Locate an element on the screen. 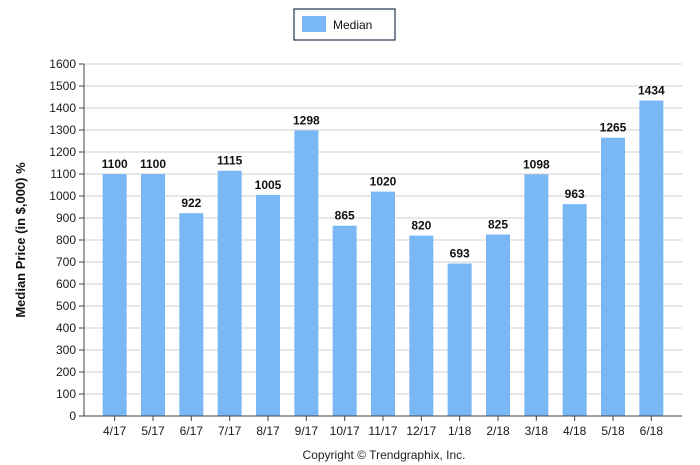 Image resolution: width=700 pixels, height=465 pixels. x-tick-label: 3/18 is located at coordinates (537, 431).